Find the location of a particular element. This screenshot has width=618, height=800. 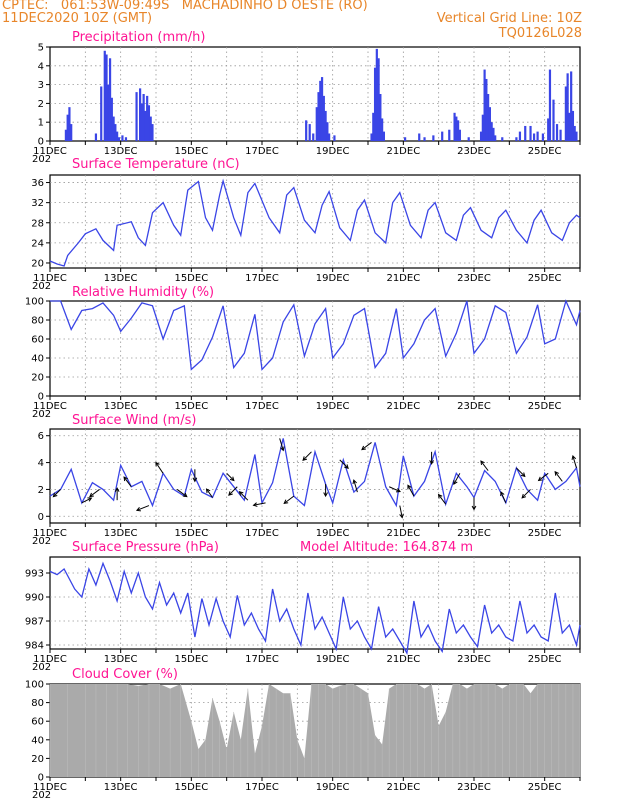

humidity-ytick-label: 100 is located at coordinates (34, 302).